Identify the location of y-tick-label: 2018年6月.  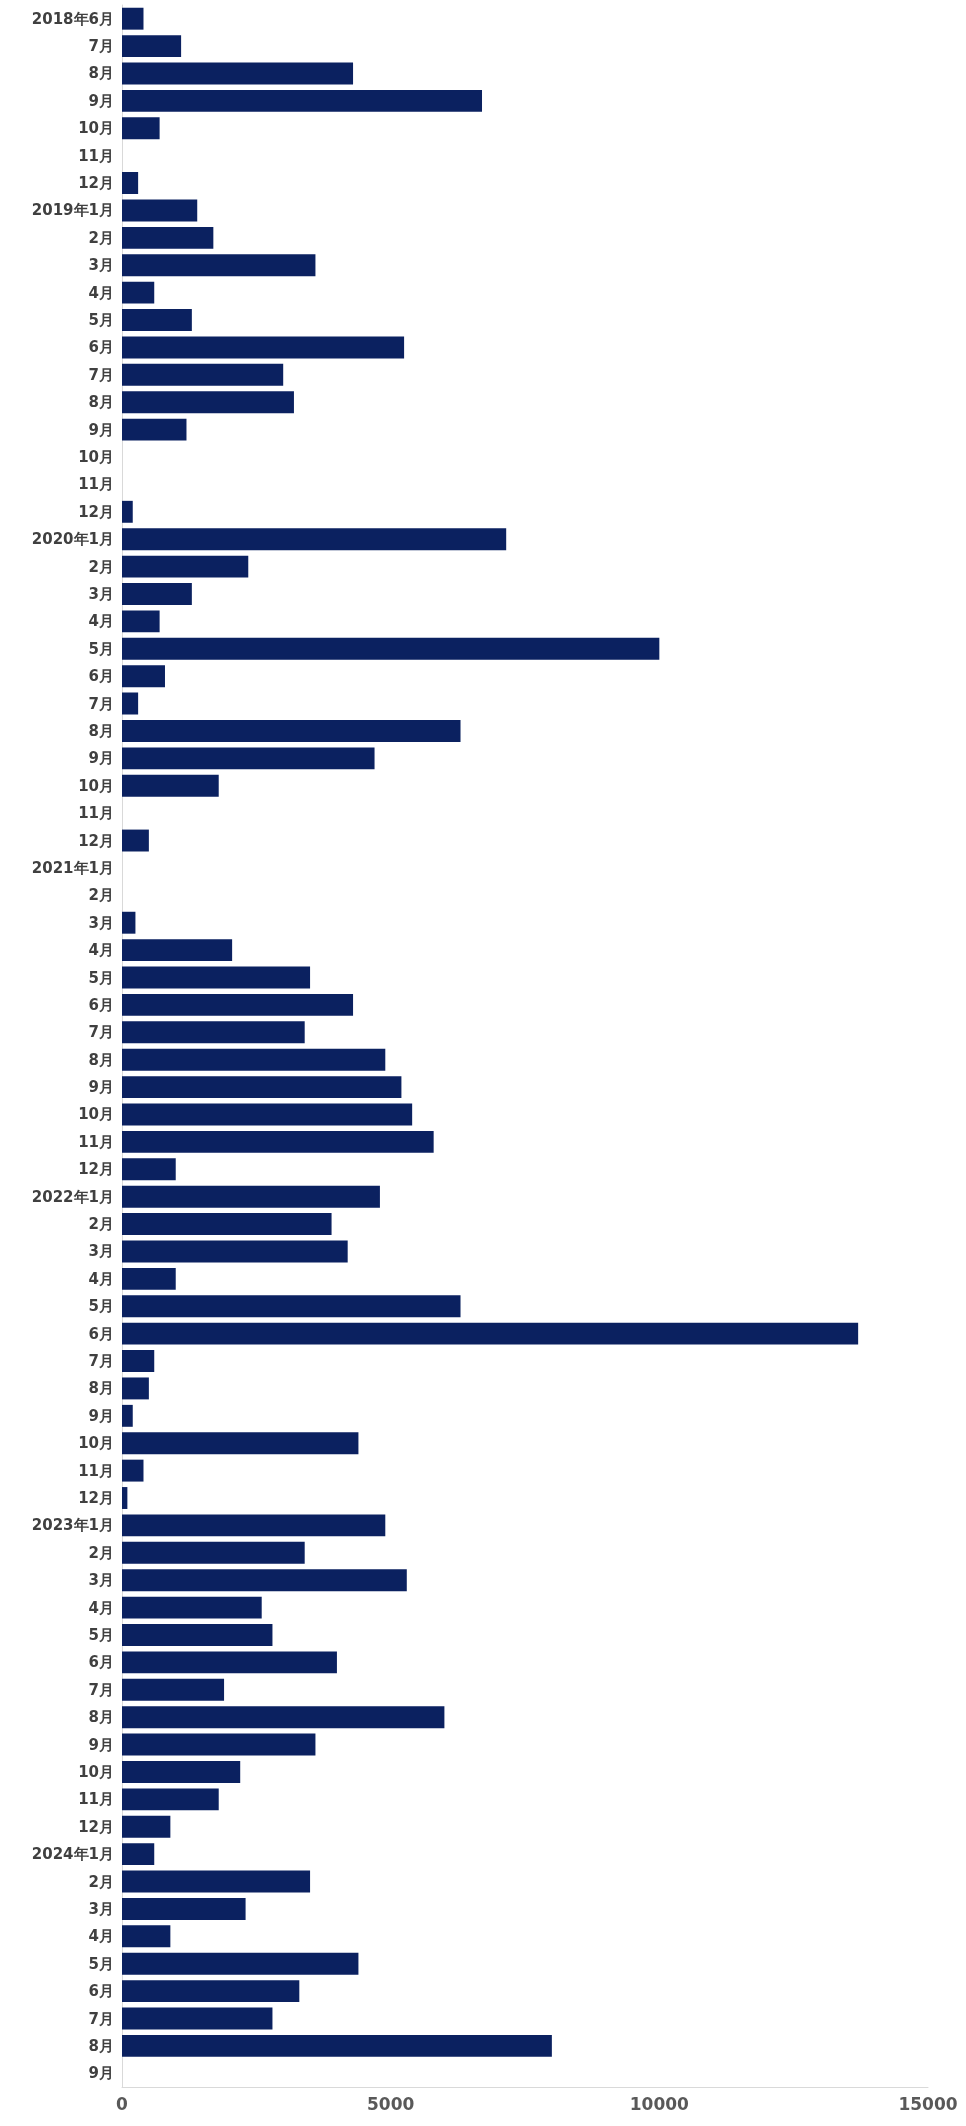
(72, 18).